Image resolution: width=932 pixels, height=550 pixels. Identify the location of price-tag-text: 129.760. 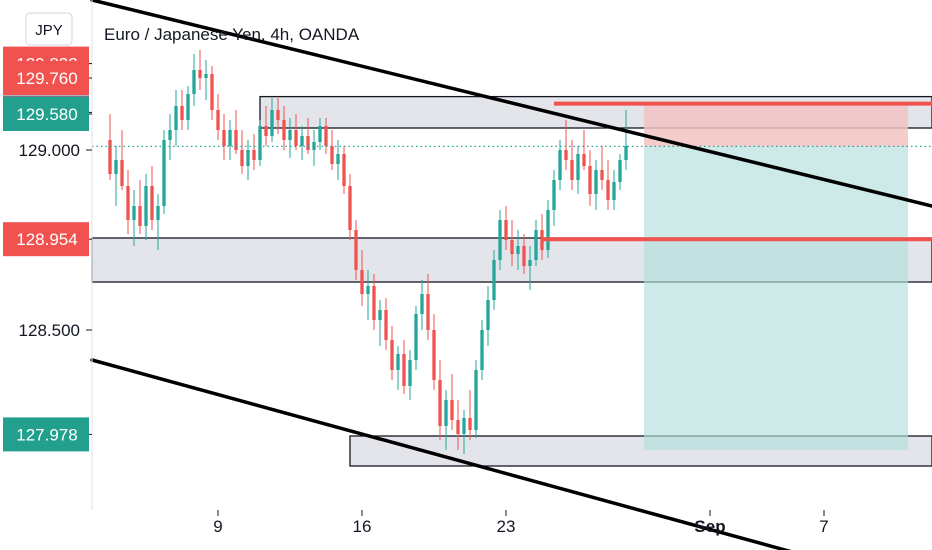
(46, 78).